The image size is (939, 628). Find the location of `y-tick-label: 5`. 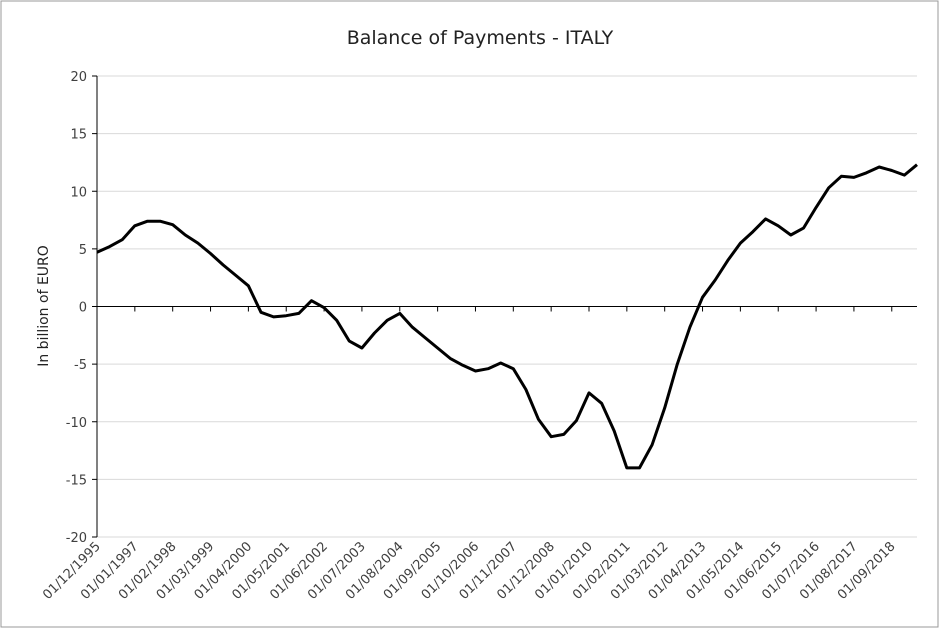

y-tick-label: 5 is located at coordinates (83, 250).